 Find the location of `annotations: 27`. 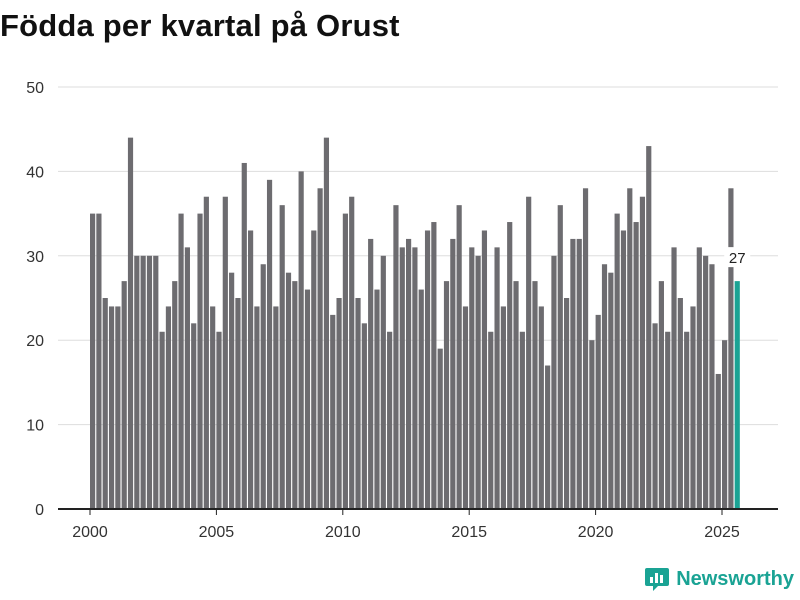

annotations: 27 is located at coordinates (737, 257).